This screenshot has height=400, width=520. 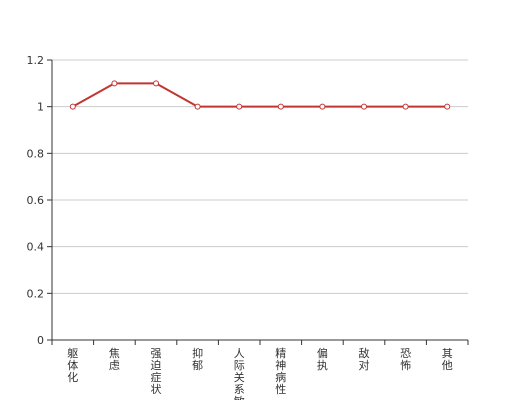 What do you see at coordinates (197, 359) in the screenshot?
I see `x-tick-label: 抑郁` at bounding box center [197, 359].